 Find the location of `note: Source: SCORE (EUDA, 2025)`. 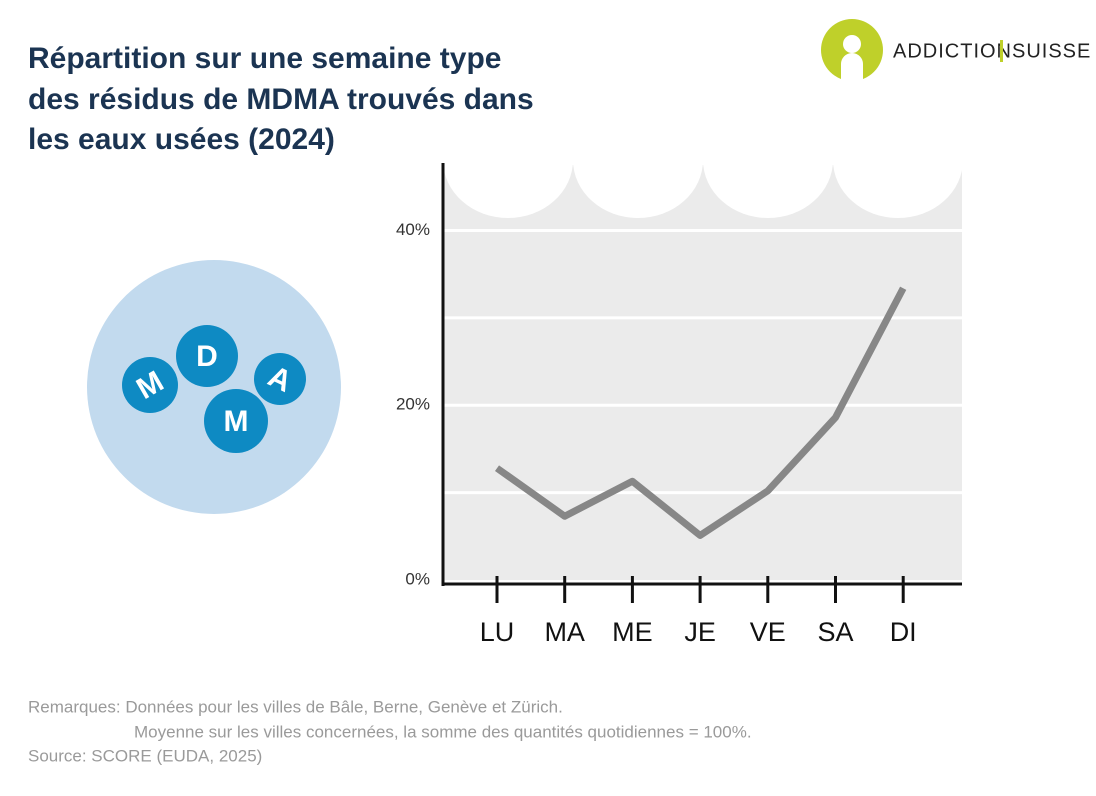

note: Source: SCORE (EUDA, 2025) is located at coordinates (145, 755).